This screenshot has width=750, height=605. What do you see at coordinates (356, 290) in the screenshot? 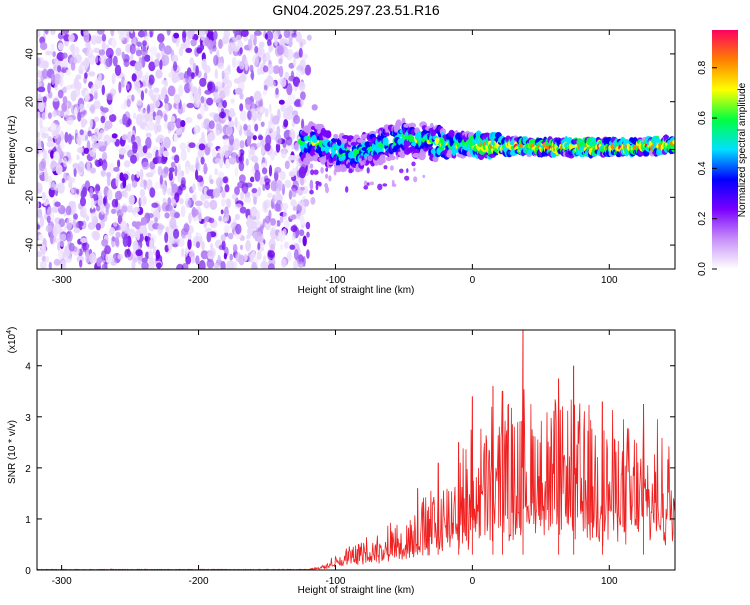
I see `spectrogram-x-label: Height of straight line (km)` at bounding box center [356, 290].